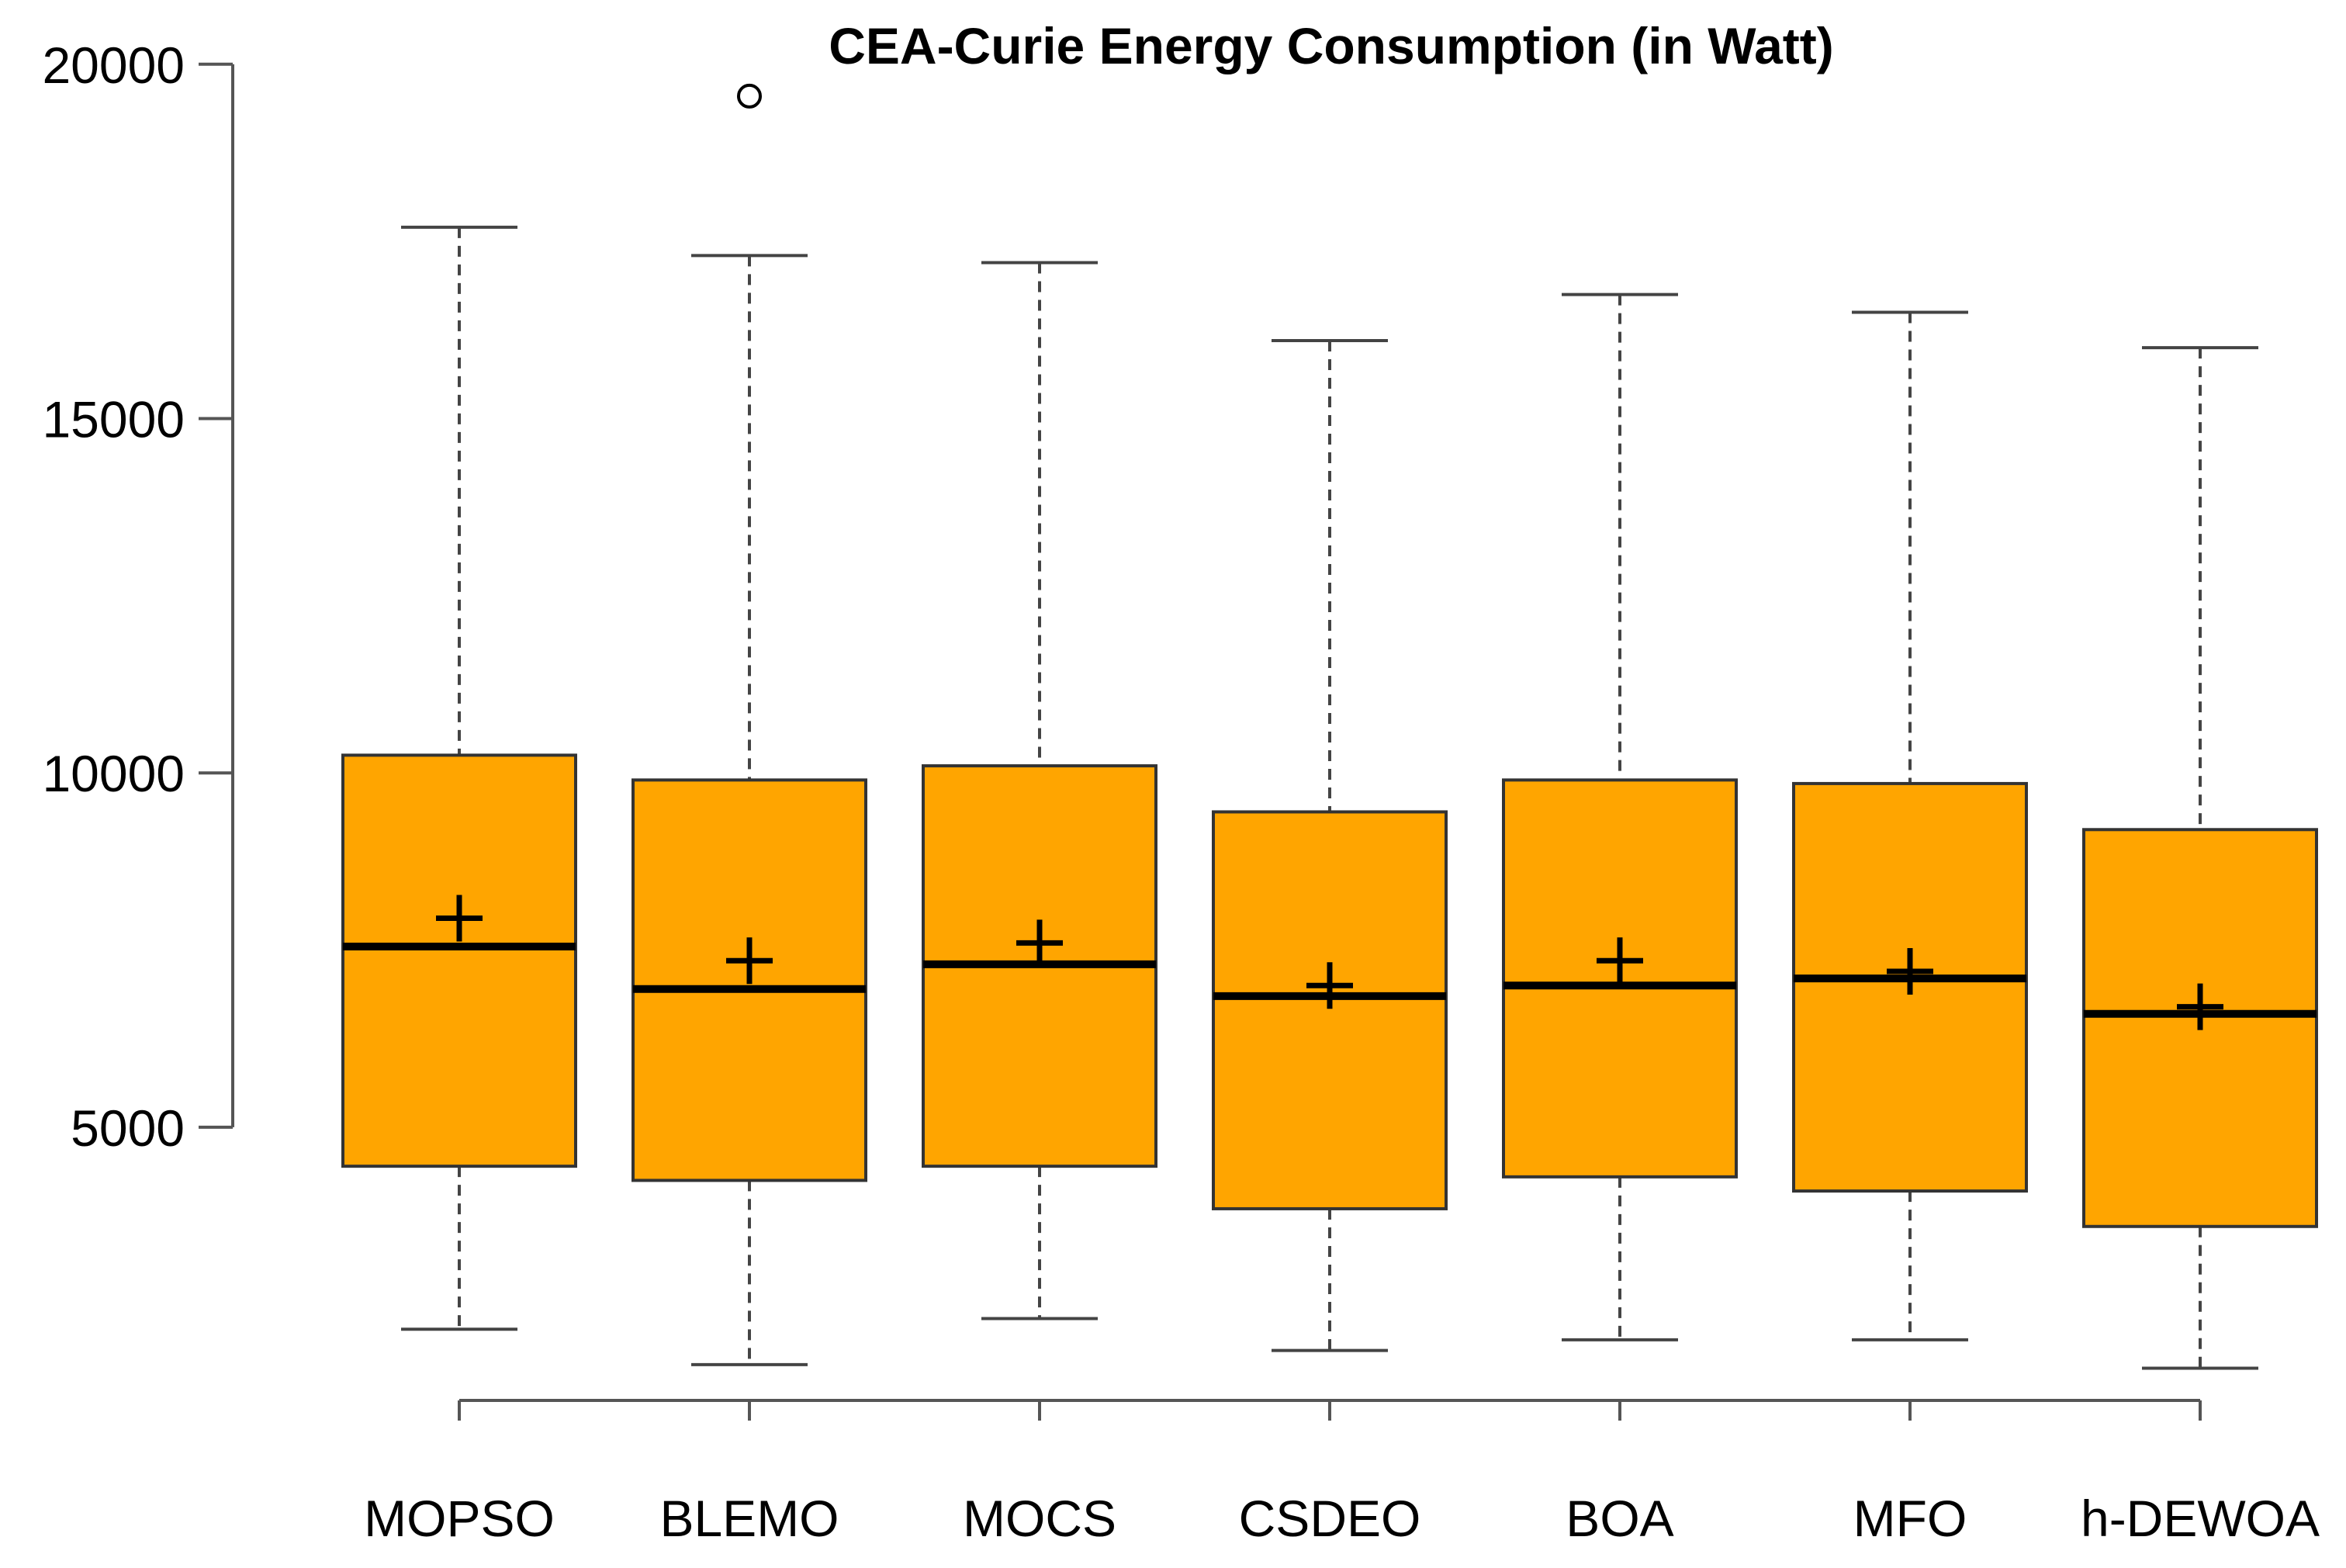 The image size is (2346, 1568). Describe the element at coordinates (113, 65) in the screenshot. I see `y-tick-label: 20000` at that location.